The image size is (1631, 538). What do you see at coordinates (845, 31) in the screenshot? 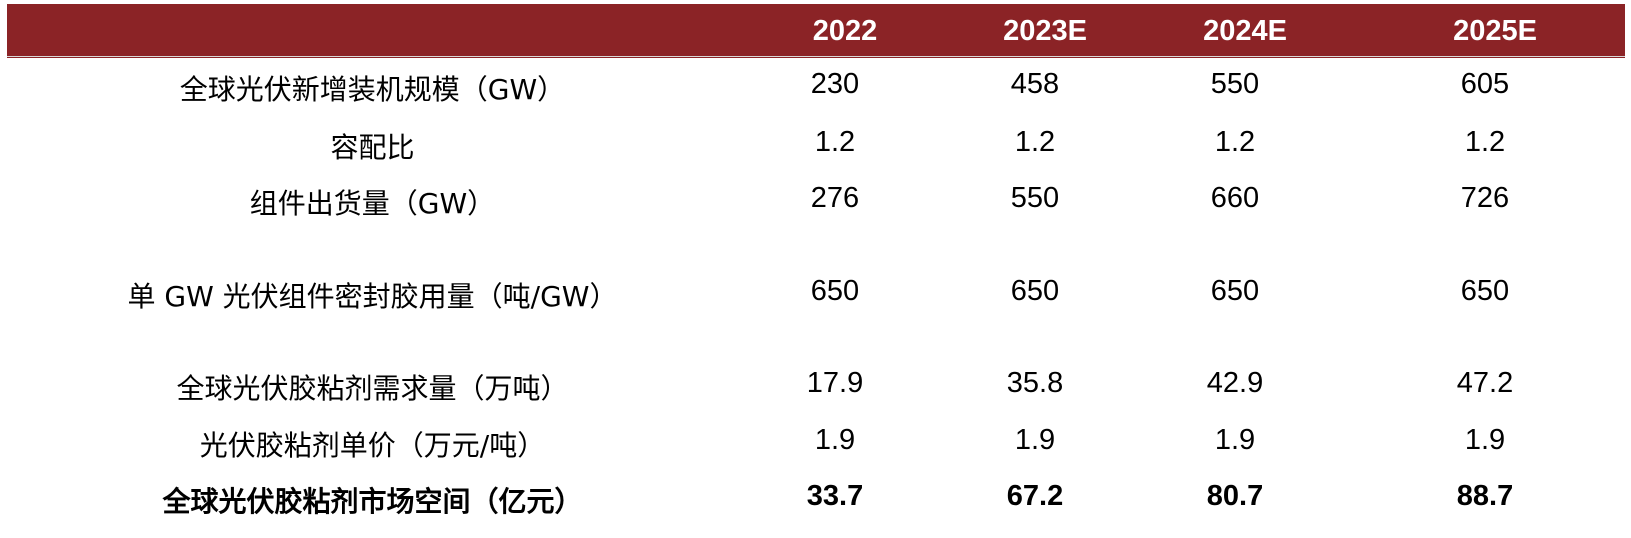
I see `header-year-2022: 2022` at bounding box center [845, 31].